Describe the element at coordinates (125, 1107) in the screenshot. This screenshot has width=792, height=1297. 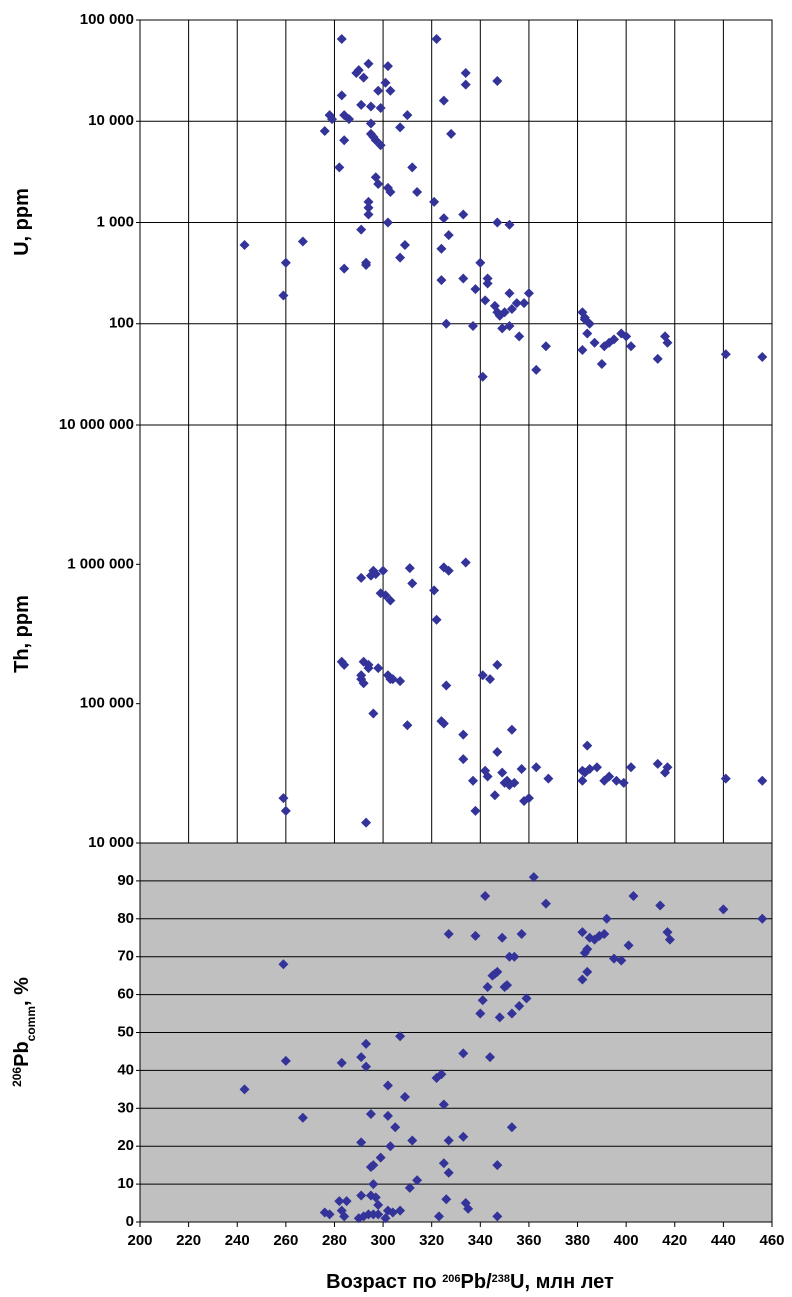
I see `y-tick-label: 30` at that location.